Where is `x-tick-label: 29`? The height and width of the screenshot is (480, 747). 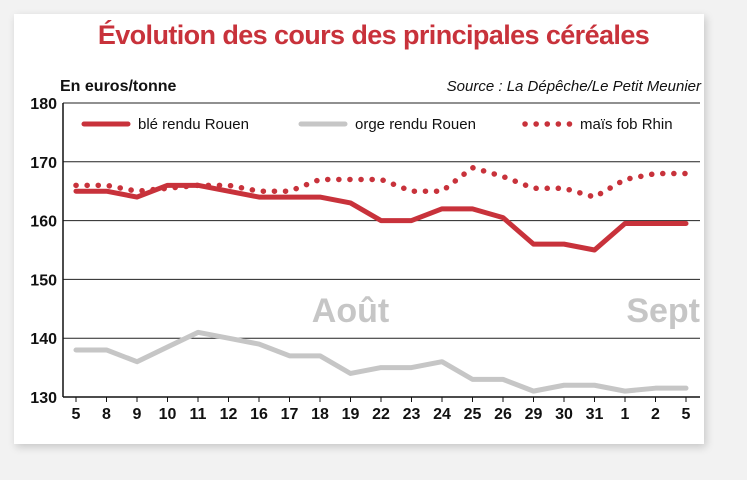 x-tick-label: 29 is located at coordinates (534, 414).